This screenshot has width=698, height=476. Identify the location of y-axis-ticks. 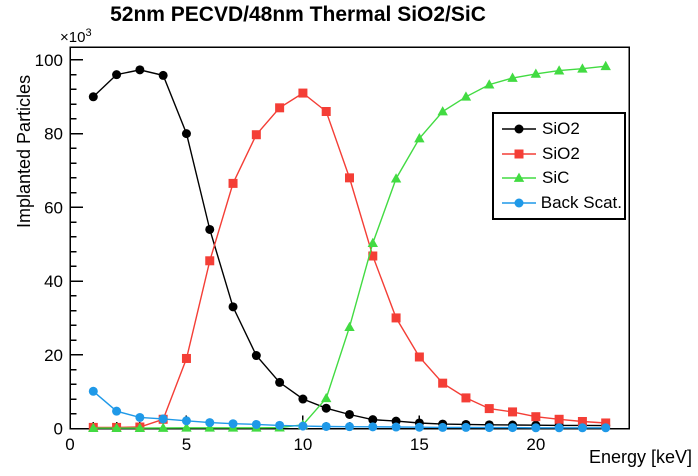
(76, 237).